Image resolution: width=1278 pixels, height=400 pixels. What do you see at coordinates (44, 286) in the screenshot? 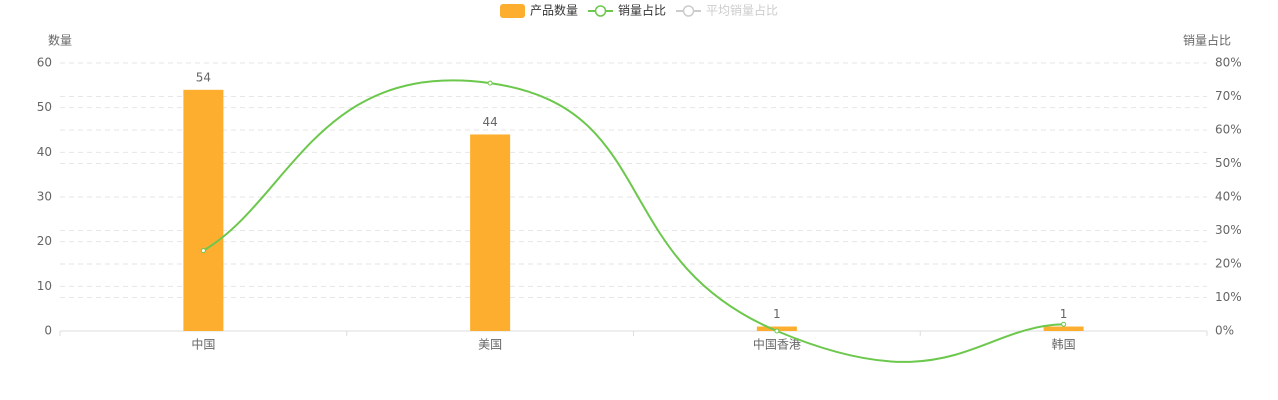
I see `y-tick-label: 10` at bounding box center [44, 286].